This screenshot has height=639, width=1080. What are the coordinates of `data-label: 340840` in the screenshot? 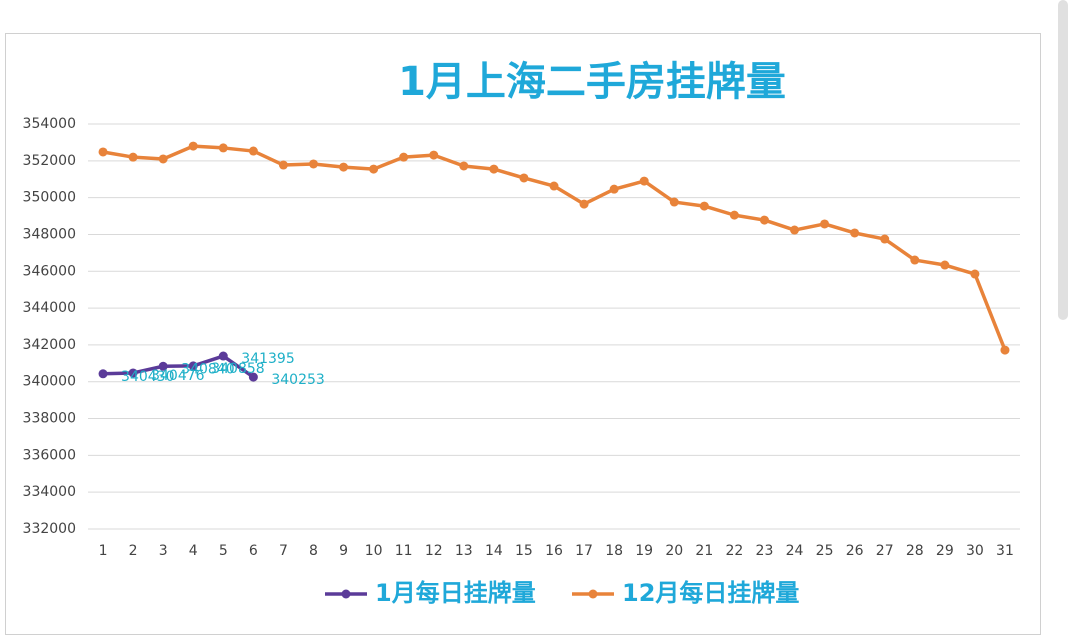 It's located at (207, 369).